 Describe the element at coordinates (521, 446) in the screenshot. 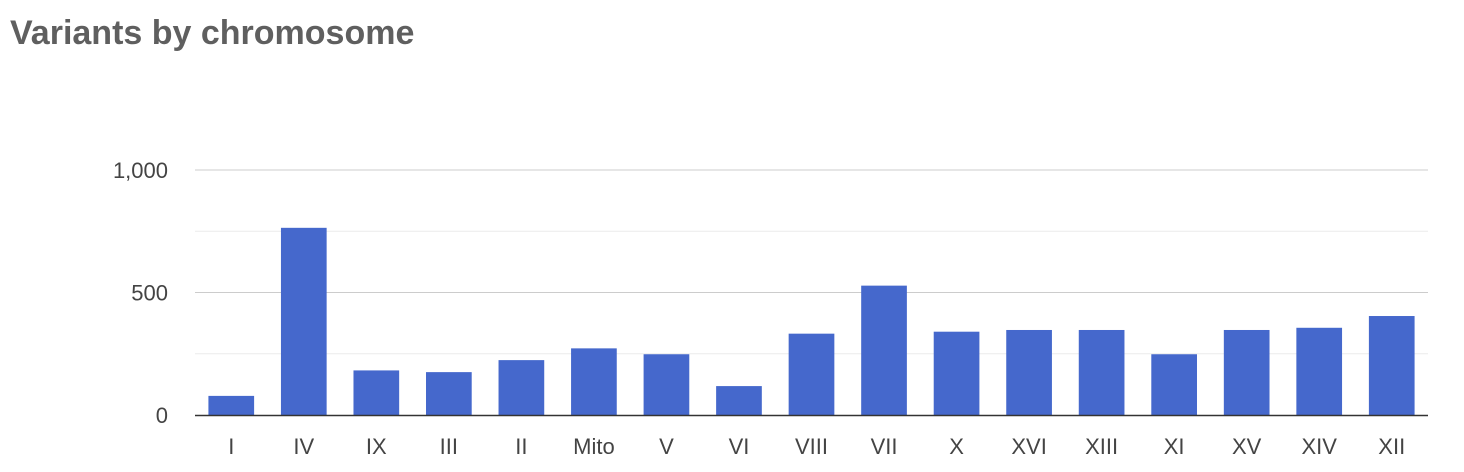

I see `x-tick-label: II` at that location.